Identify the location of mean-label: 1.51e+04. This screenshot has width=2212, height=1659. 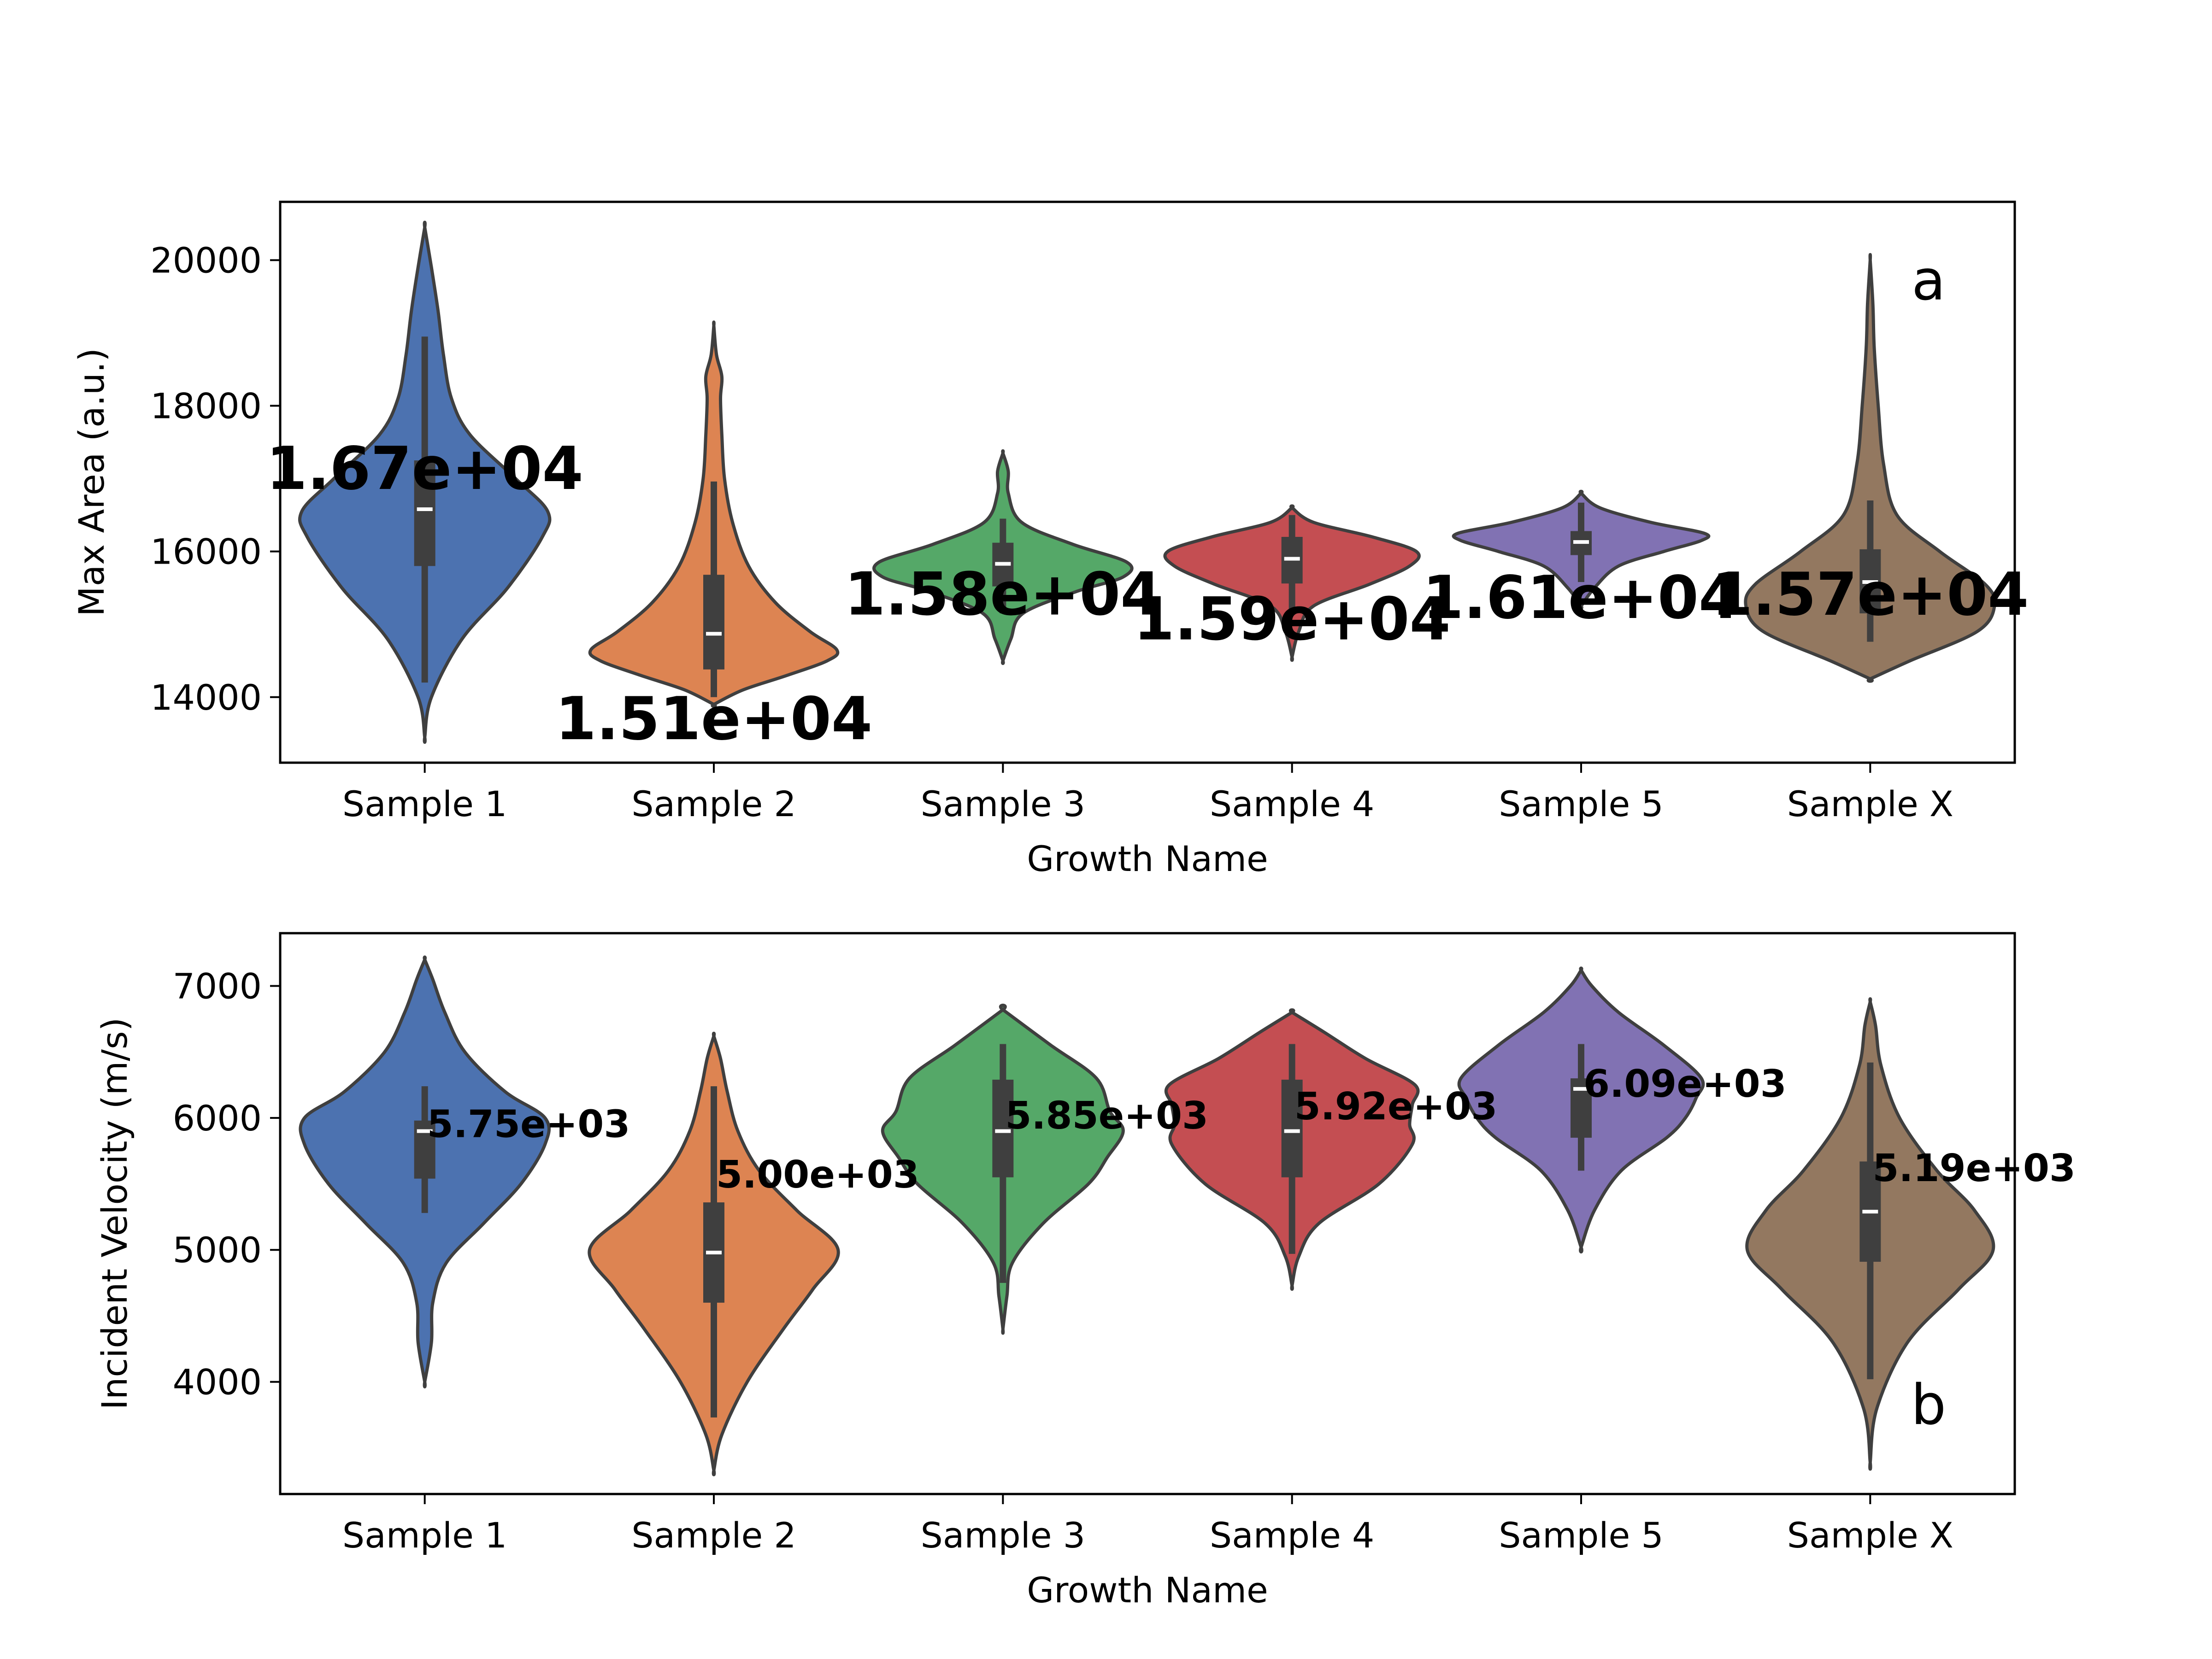
(713, 719).